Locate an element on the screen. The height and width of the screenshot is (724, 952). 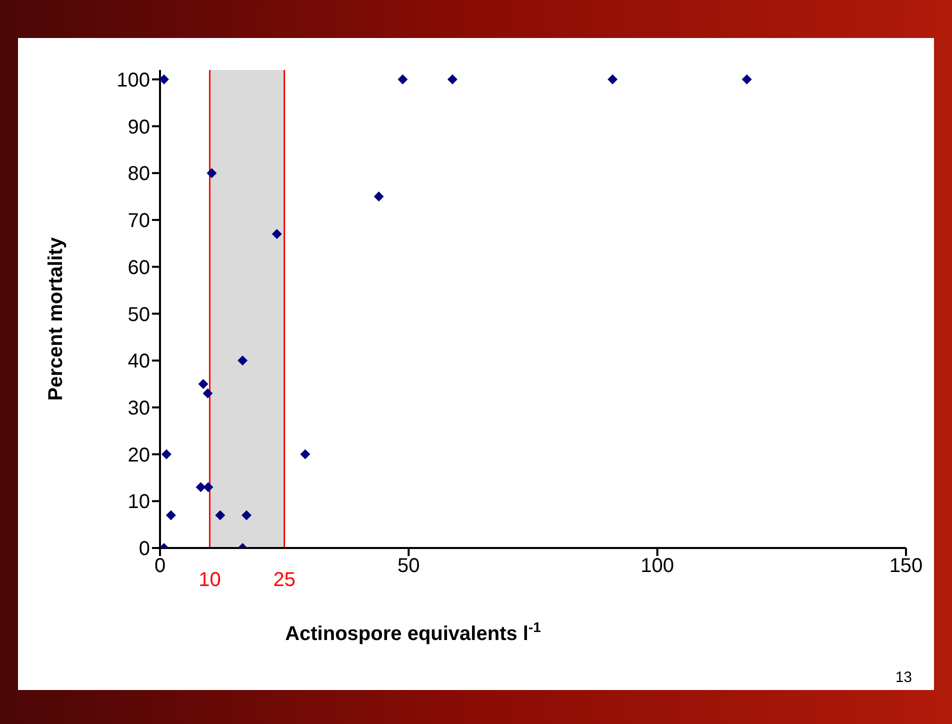
x-tick-label: 50 is located at coordinates (409, 566).